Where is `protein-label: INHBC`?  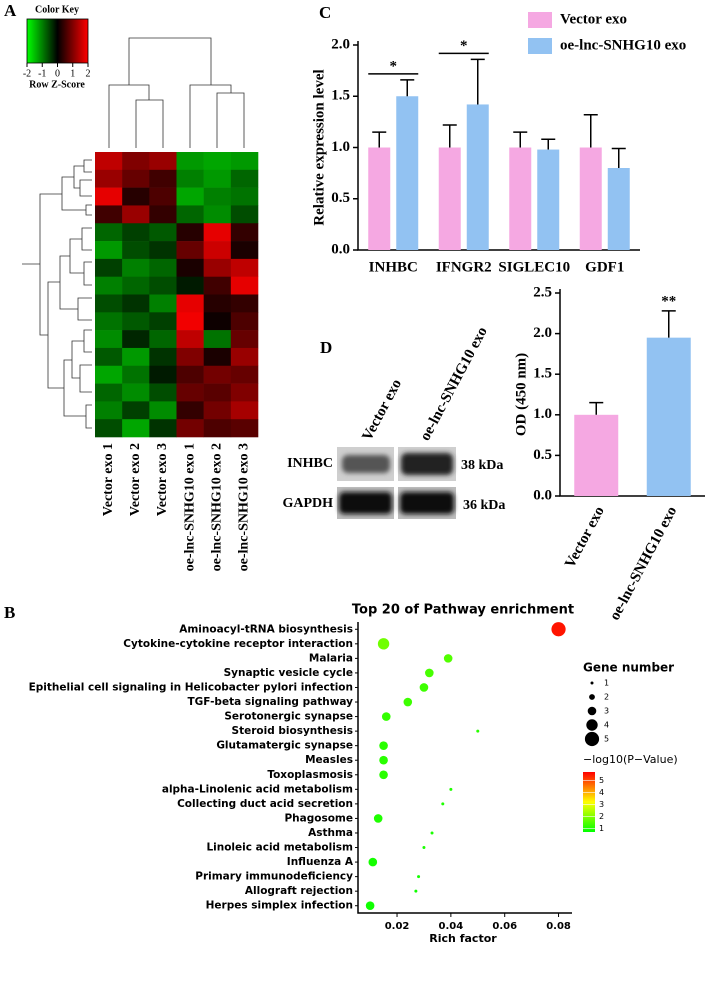 protein-label: INHBC is located at coordinates (310, 463).